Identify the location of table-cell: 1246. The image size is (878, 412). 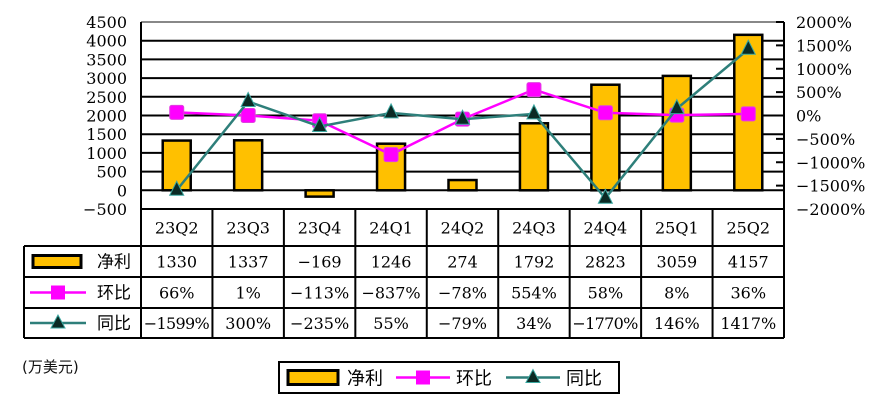
(391, 262).